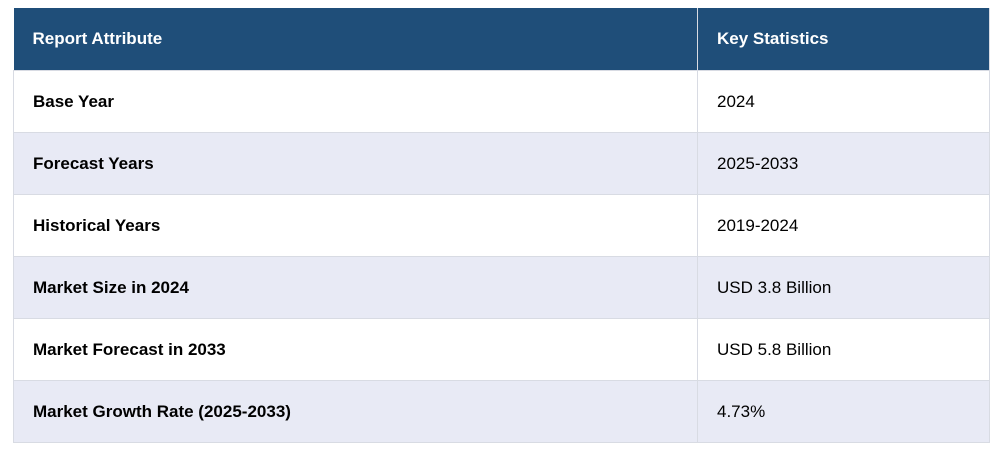  Describe the element at coordinates (843, 287) in the screenshot. I see `value-cell: USD 3.8 Billion` at that location.